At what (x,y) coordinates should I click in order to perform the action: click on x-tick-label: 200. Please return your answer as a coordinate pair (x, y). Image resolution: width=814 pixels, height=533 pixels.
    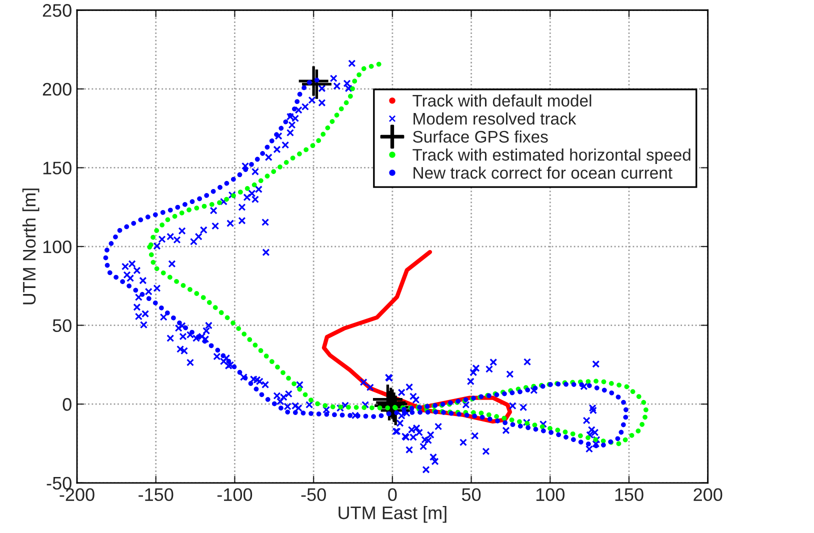
    Looking at the image, I should click on (708, 495).